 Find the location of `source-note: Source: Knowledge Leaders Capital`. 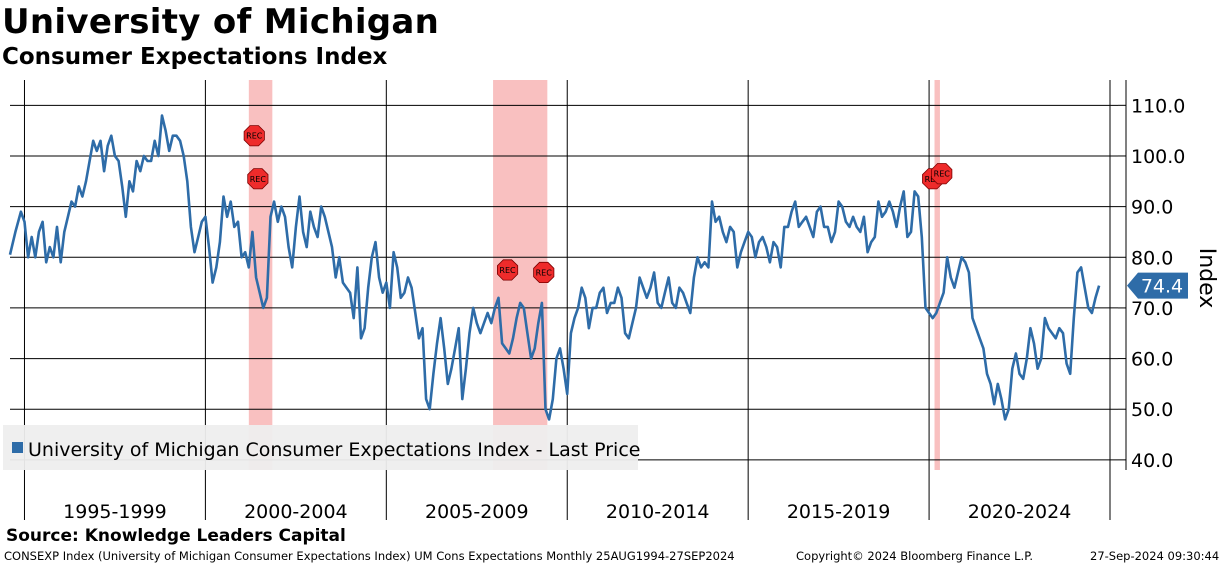

source-note: Source: Knowledge Leaders Capital is located at coordinates (176, 536).